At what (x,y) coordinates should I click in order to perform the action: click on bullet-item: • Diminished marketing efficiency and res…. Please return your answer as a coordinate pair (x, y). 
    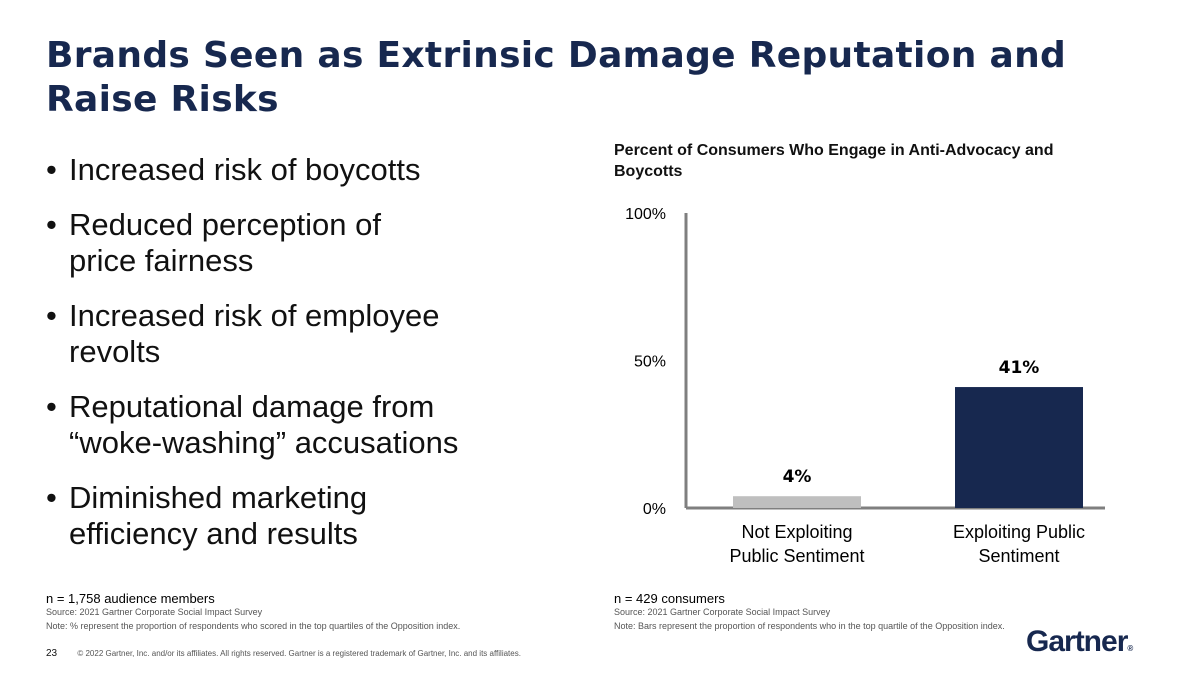
    Looking at the image, I should click on (296, 516).